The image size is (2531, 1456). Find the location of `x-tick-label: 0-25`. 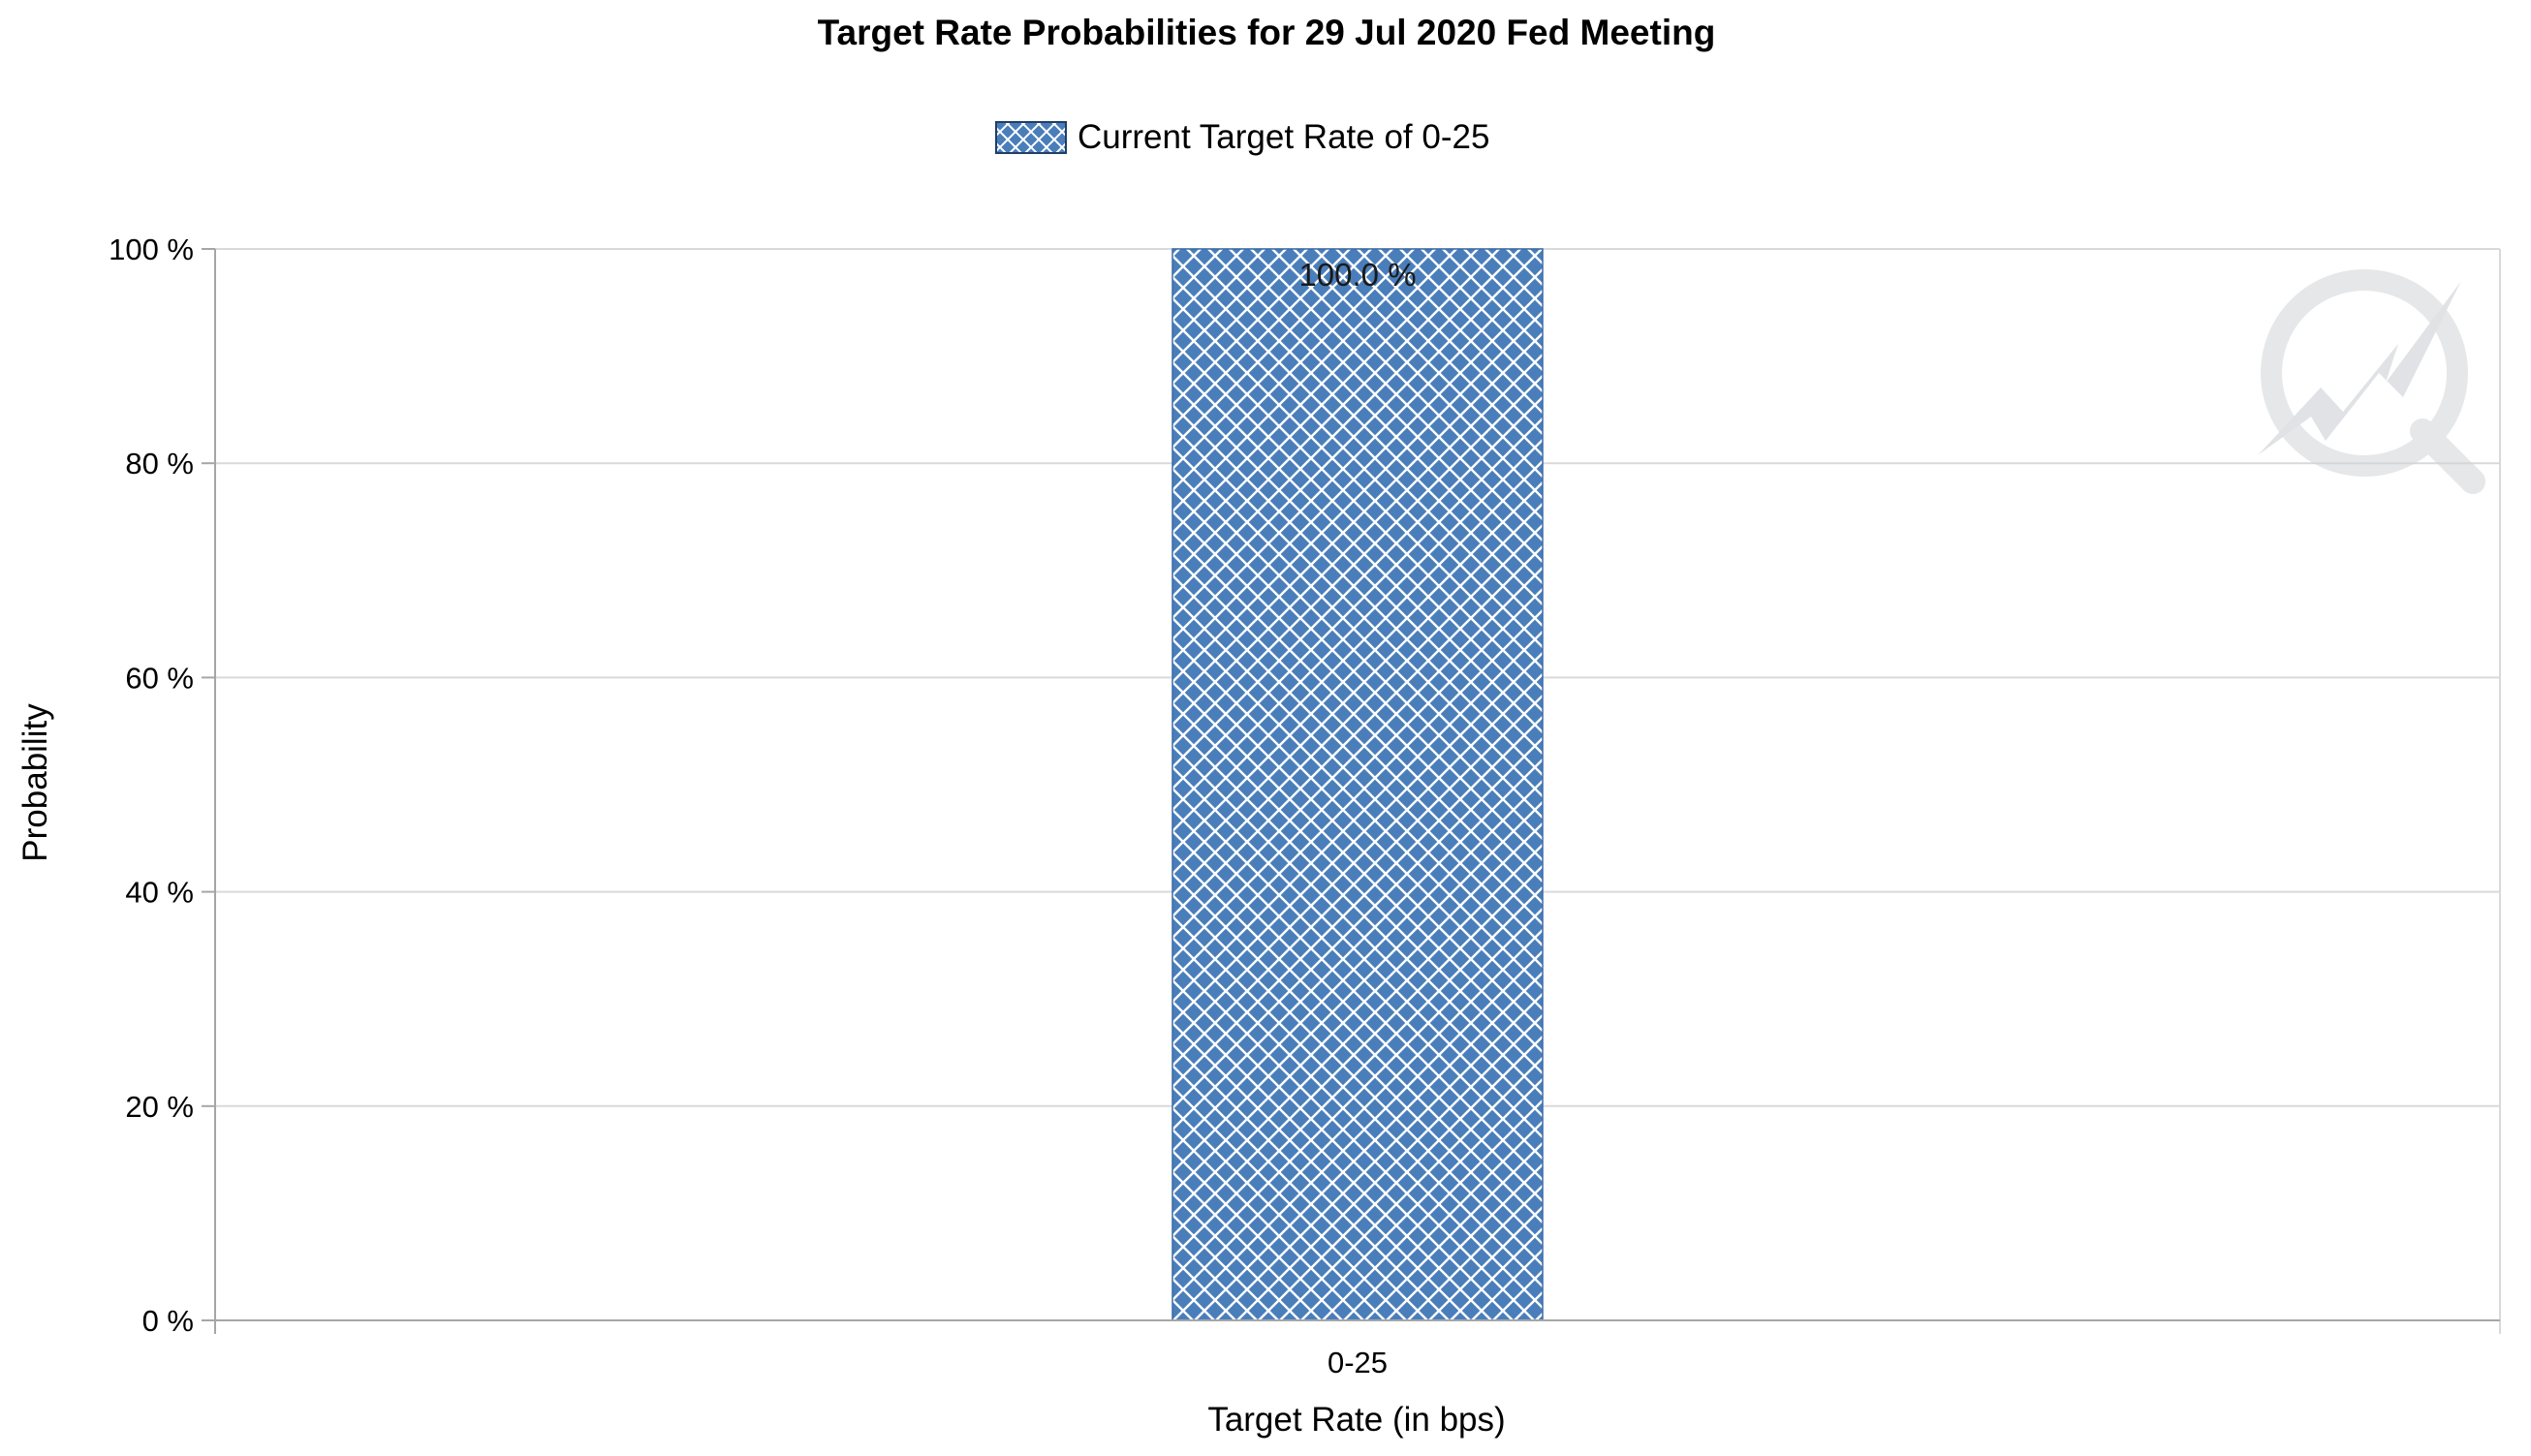

x-tick-label: 0-25 is located at coordinates (1358, 1362).